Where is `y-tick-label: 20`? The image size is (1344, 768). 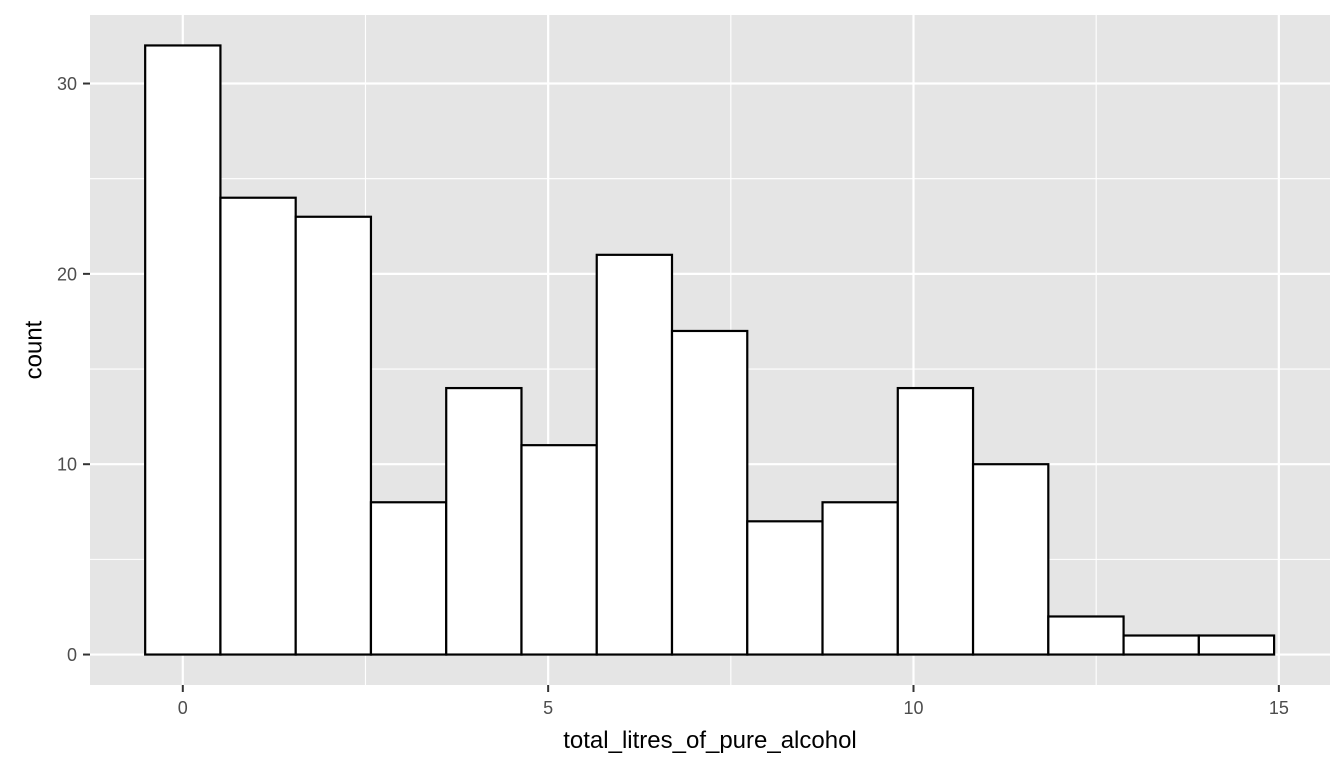
y-tick-label: 20 is located at coordinates (67, 274).